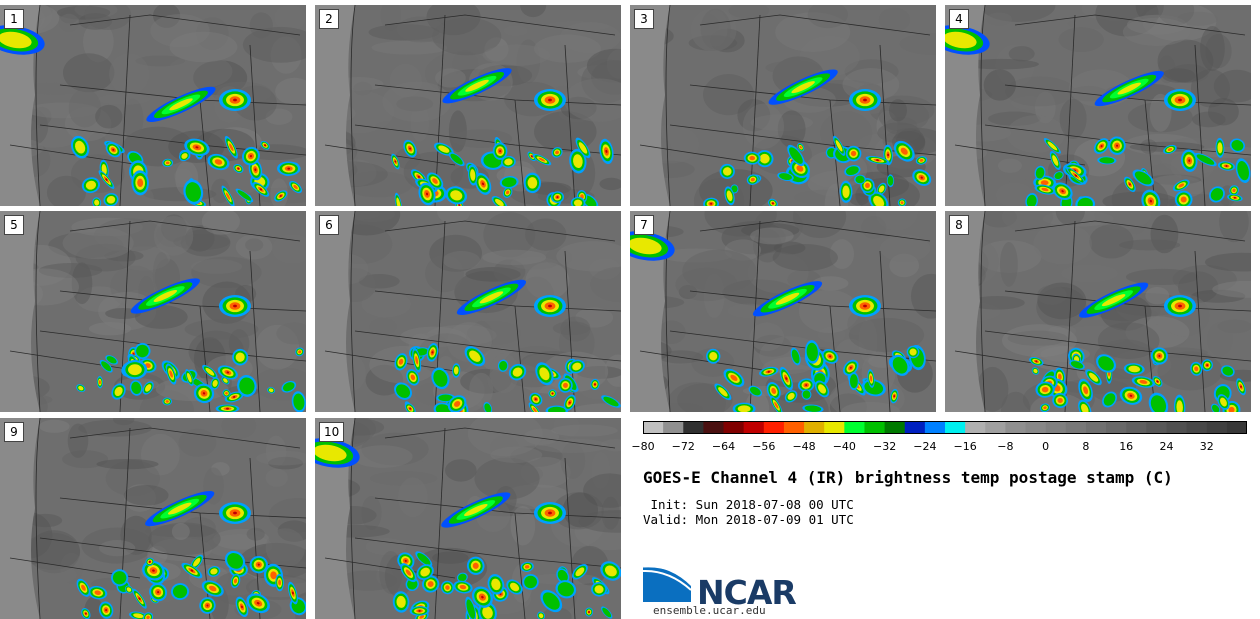 The width and height of the screenshot is (1260, 619). What do you see at coordinates (1005, 446) in the screenshot?
I see `colorbar-tick-label: −8` at bounding box center [1005, 446].